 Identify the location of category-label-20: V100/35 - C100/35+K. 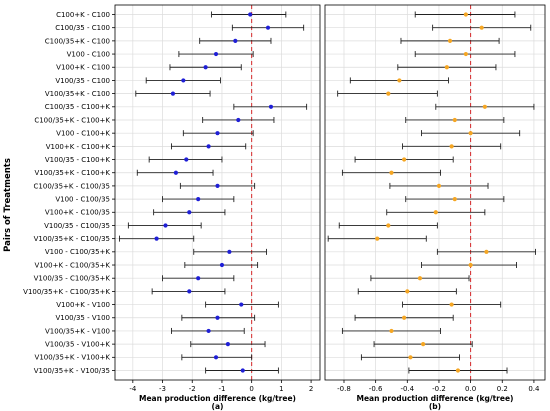
(72, 279).